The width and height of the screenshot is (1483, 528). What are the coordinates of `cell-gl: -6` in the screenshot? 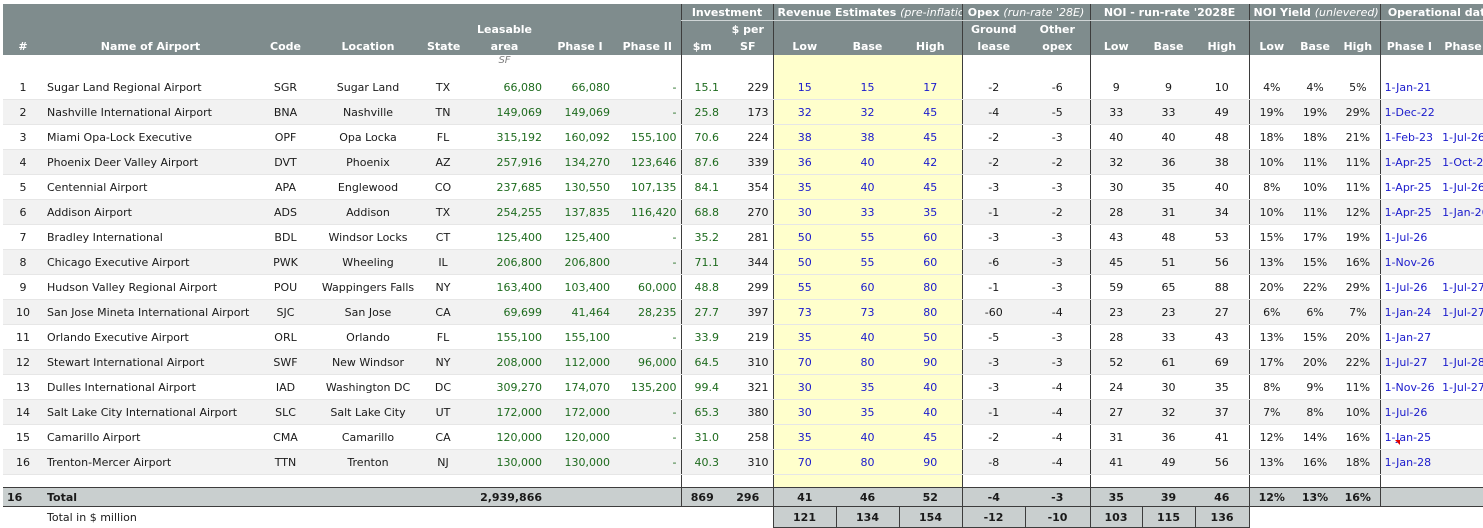 It's located at (993, 262).